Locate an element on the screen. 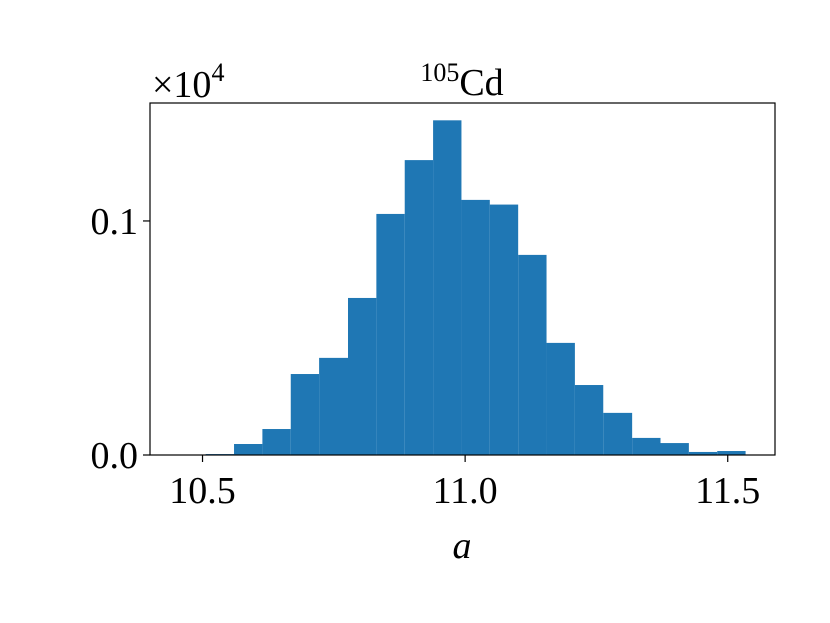 This screenshot has height=623, width=830. y-tick-label: 0.0 is located at coordinates (115, 456).